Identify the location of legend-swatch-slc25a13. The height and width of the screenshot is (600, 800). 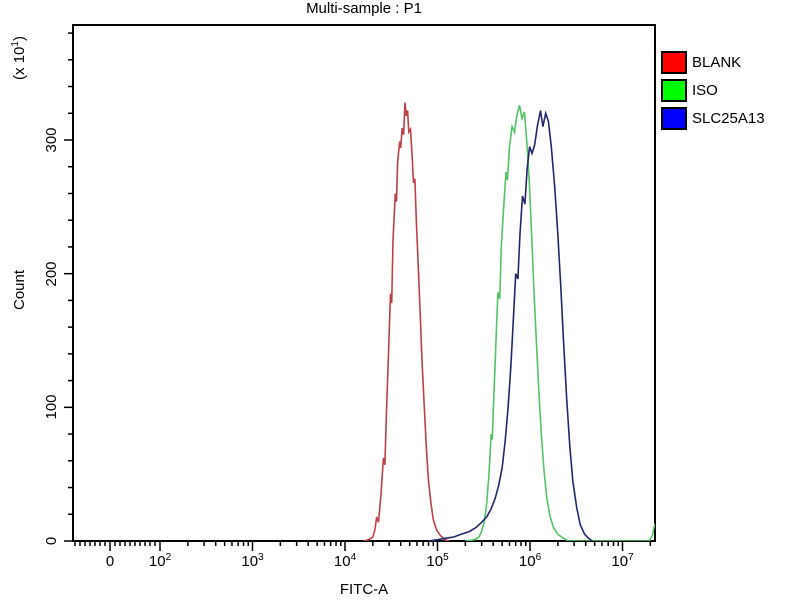
(674, 118).